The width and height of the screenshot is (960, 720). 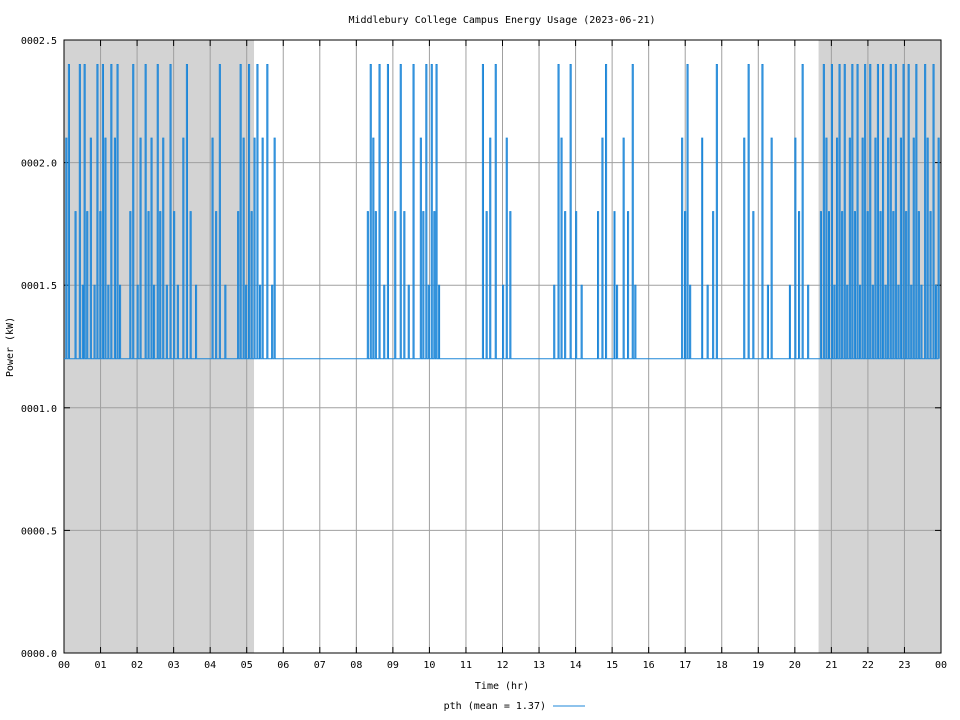 What do you see at coordinates (649, 665) in the screenshot?
I see `x-tick-label-16: 16` at bounding box center [649, 665].